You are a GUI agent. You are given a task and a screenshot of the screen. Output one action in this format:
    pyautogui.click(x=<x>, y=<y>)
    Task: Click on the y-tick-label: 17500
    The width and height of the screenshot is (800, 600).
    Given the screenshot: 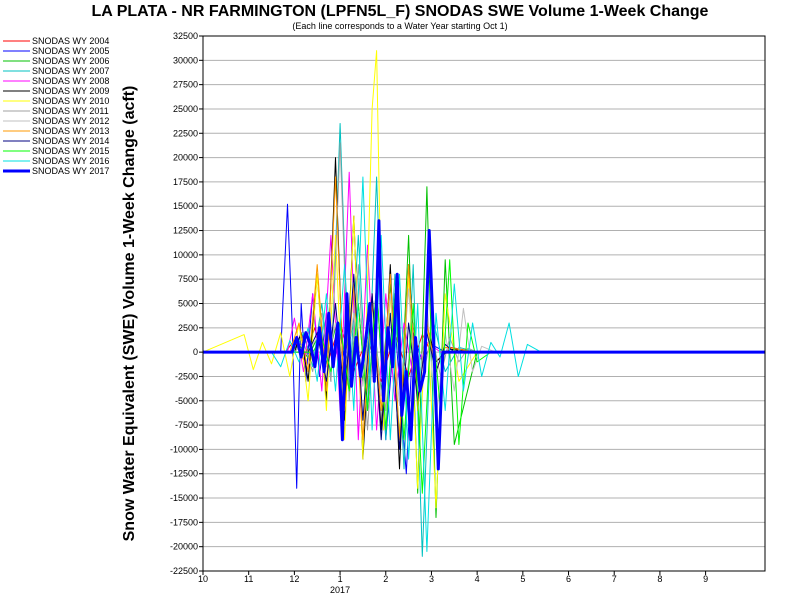 What is the action you would take?
    pyautogui.click(x=185, y=182)
    